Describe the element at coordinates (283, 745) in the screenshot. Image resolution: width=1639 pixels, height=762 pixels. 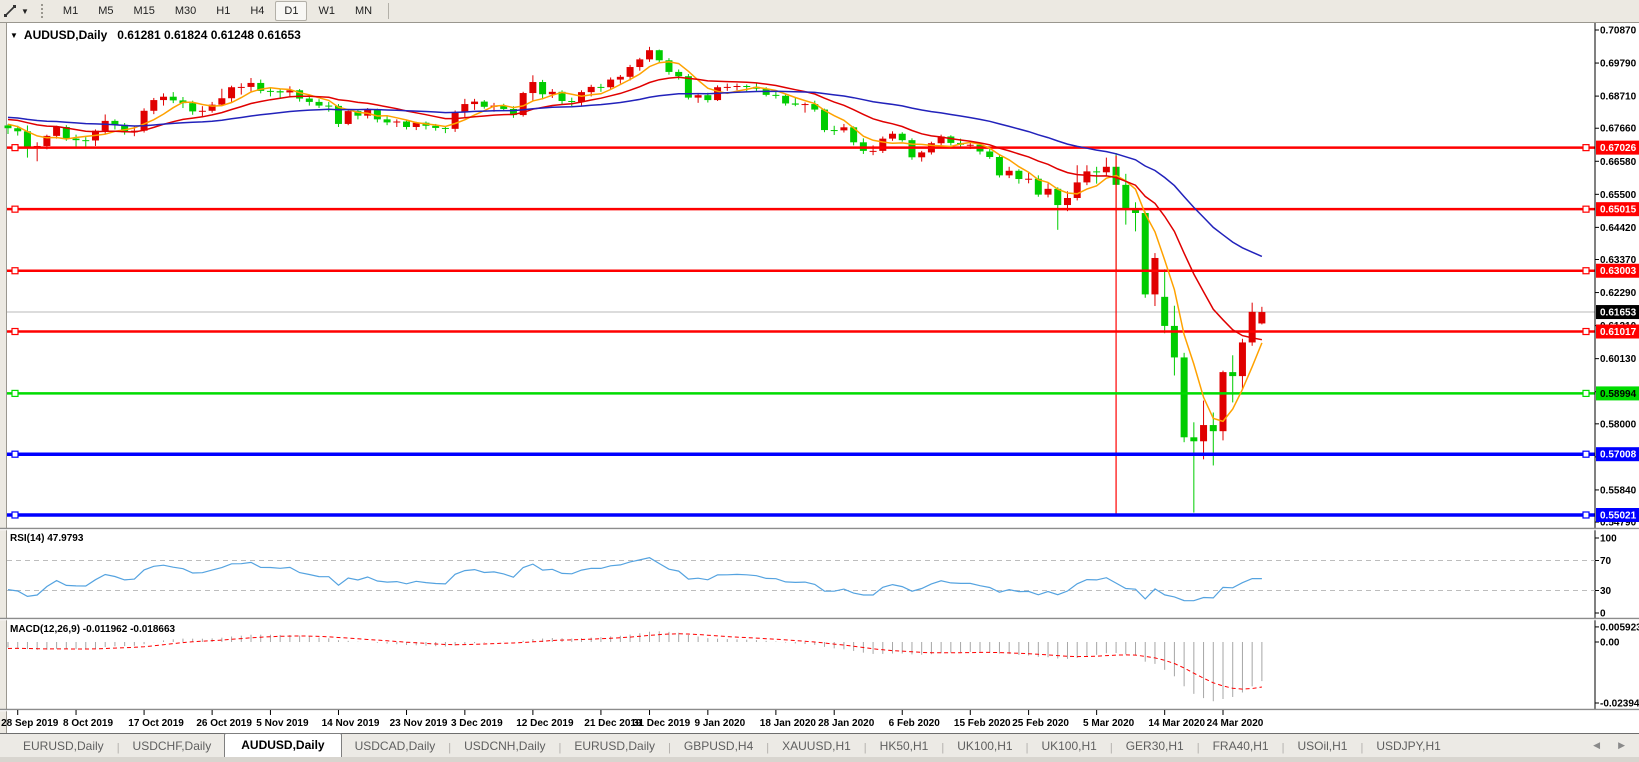
I see `tab-audusd-daily: AUDUSD,Daily` at that location.